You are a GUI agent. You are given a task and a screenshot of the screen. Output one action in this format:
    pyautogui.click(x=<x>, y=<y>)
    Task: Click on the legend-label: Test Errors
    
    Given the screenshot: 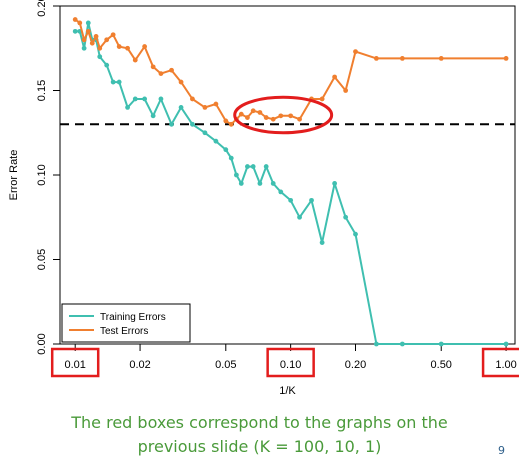 What is the action you would take?
    pyautogui.click(x=124, y=331)
    